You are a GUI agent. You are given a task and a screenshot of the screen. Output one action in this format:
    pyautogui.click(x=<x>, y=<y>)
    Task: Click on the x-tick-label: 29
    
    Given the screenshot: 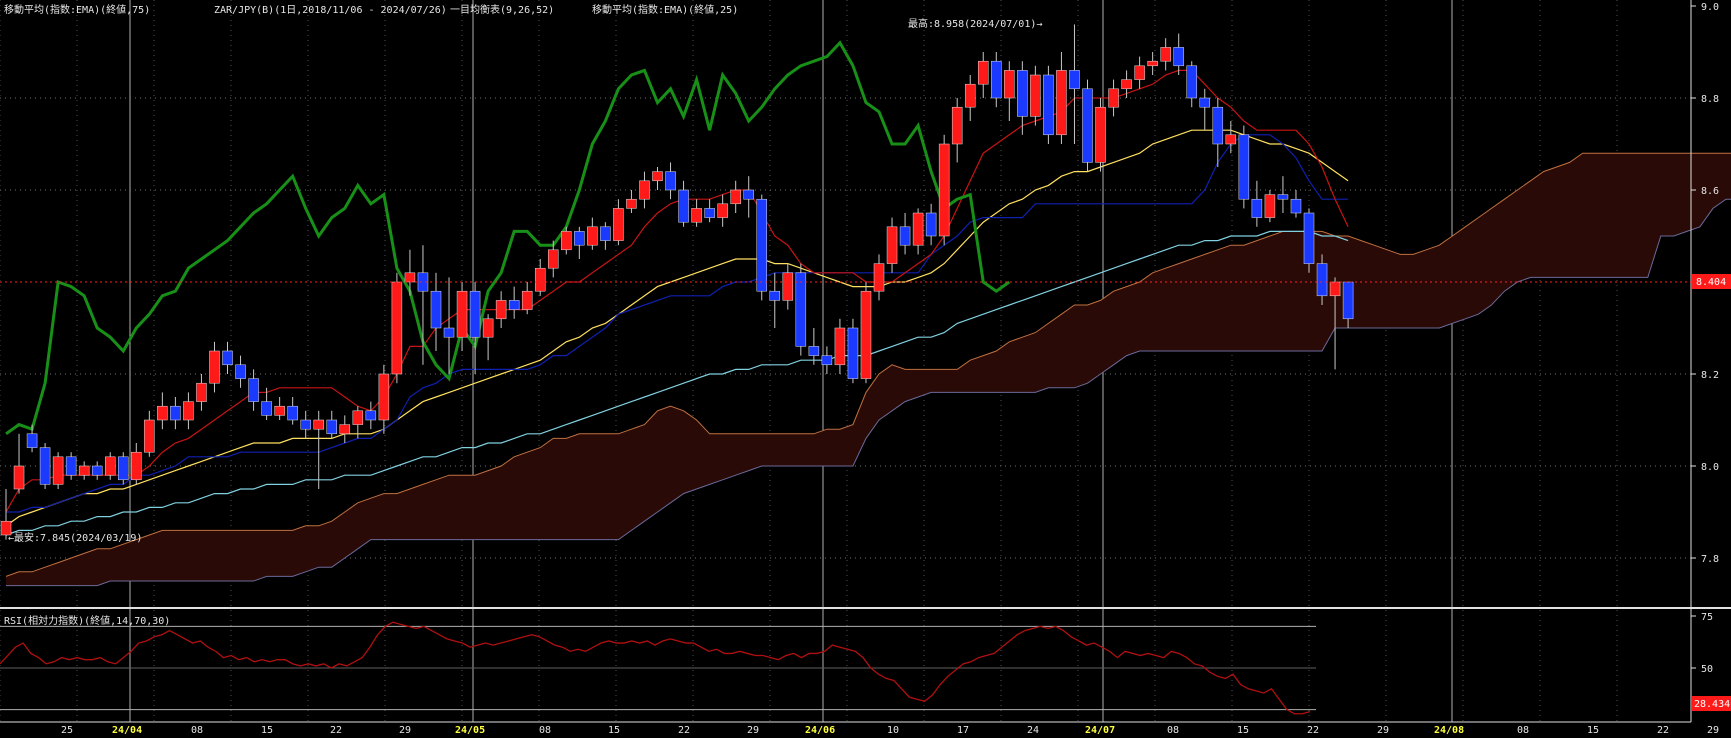 What is the action you would take?
    pyautogui.click(x=1383, y=730)
    